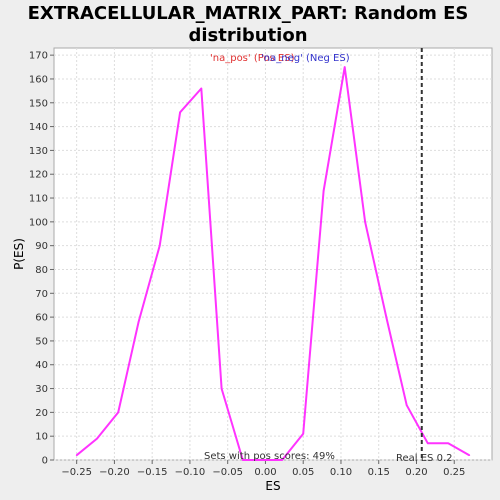 This screenshot has width=500, height=500. I want to click on y-tick-label: 0, so click(45, 461).